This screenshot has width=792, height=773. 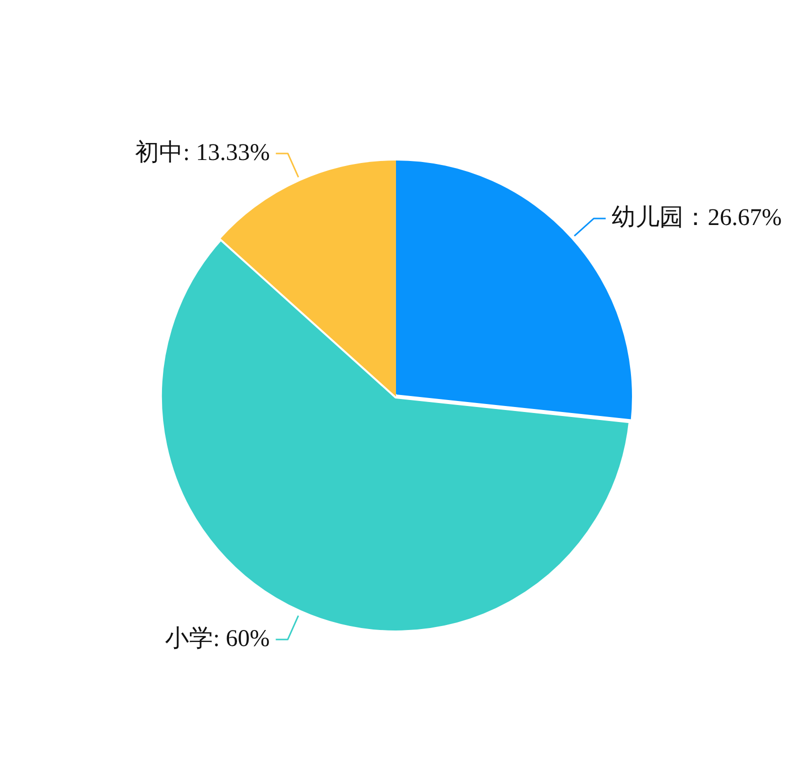 I want to click on slice-label: 小学: 60%, so click(x=217, y=639).